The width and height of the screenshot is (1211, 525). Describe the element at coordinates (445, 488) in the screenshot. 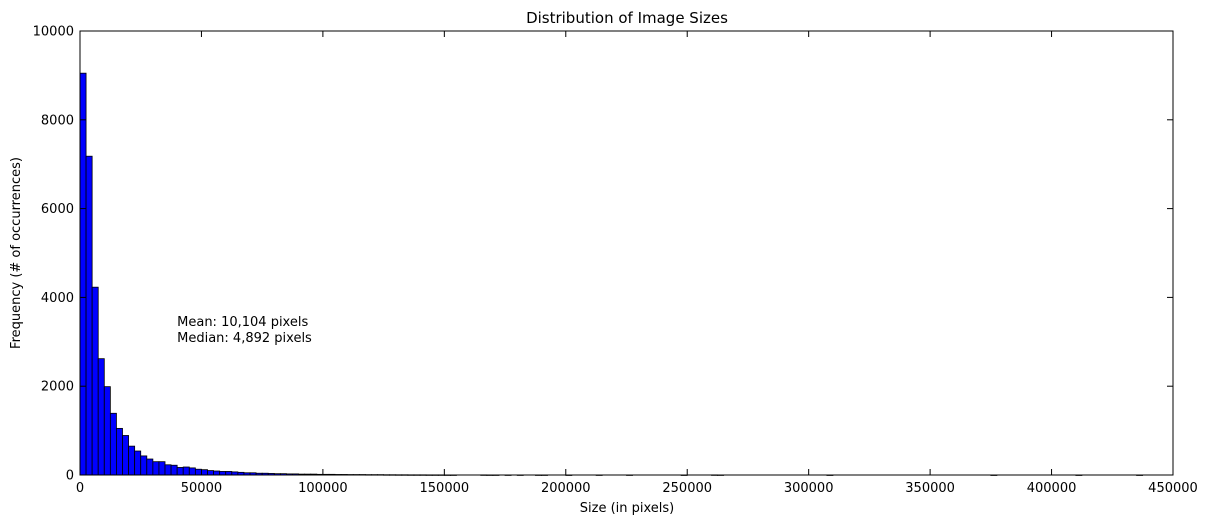

I see `x-tick-label: 150000` at that location.